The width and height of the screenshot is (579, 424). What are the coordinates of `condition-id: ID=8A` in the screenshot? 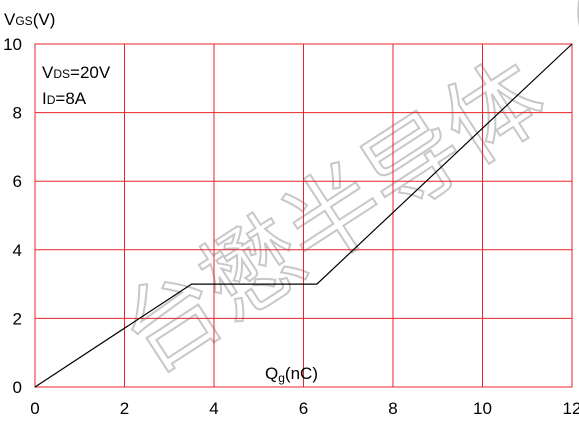 It's located at (64, 98).